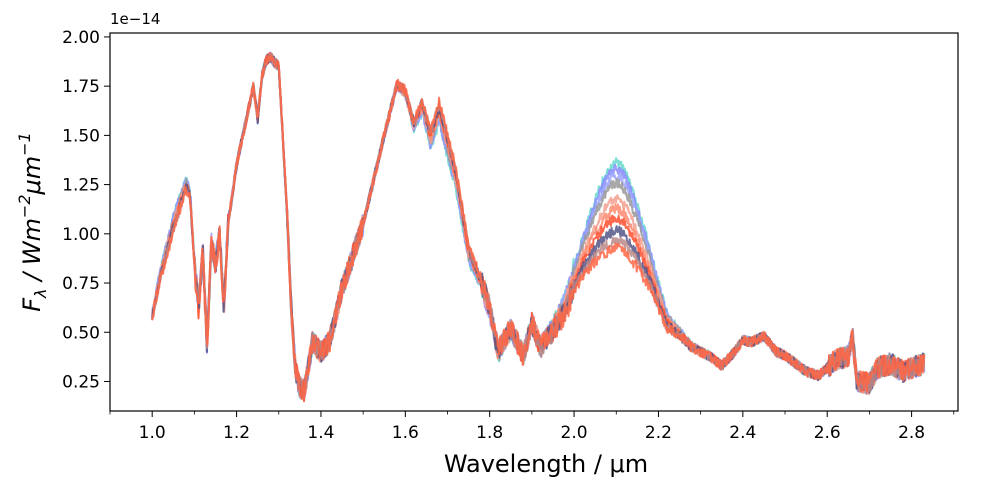 Image resolution: width=997 pixels, height=493 pixels. I want to click on y-axis-label-sub: λ, so click(40, 294).